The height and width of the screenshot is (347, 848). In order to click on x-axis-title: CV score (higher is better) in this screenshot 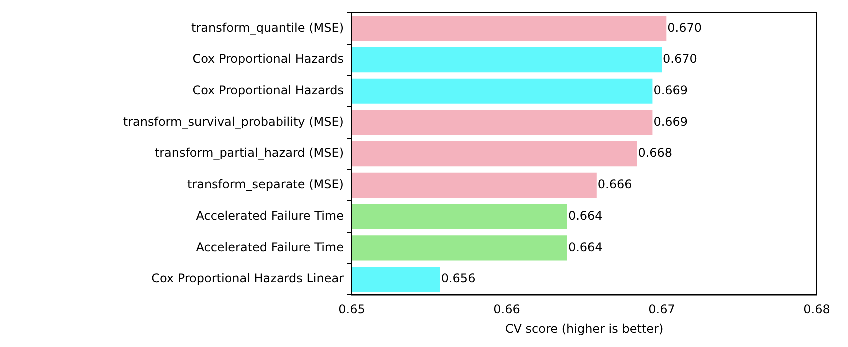, I will do `click(584, 329)`.